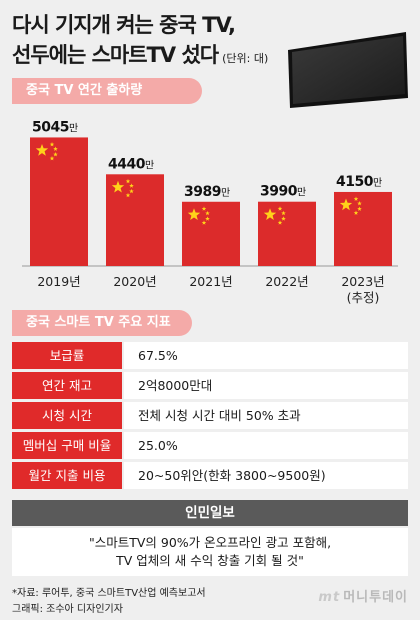 The image size is (420, 620). What do you see at coordinates (362, 281) in the screenshot?
I see `x-tick-label: 2023년` at bounding box center [362, 281].